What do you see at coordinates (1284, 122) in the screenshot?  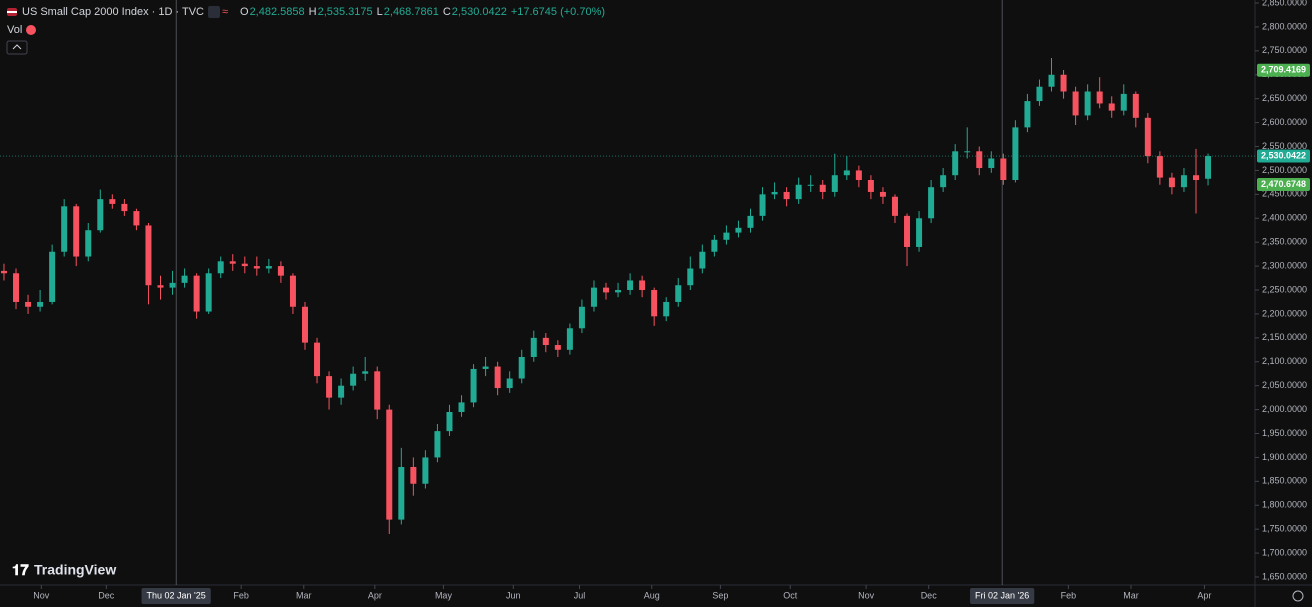 I see `y-tick-label: 2,600.0000` at bounding box center [1284, 122].